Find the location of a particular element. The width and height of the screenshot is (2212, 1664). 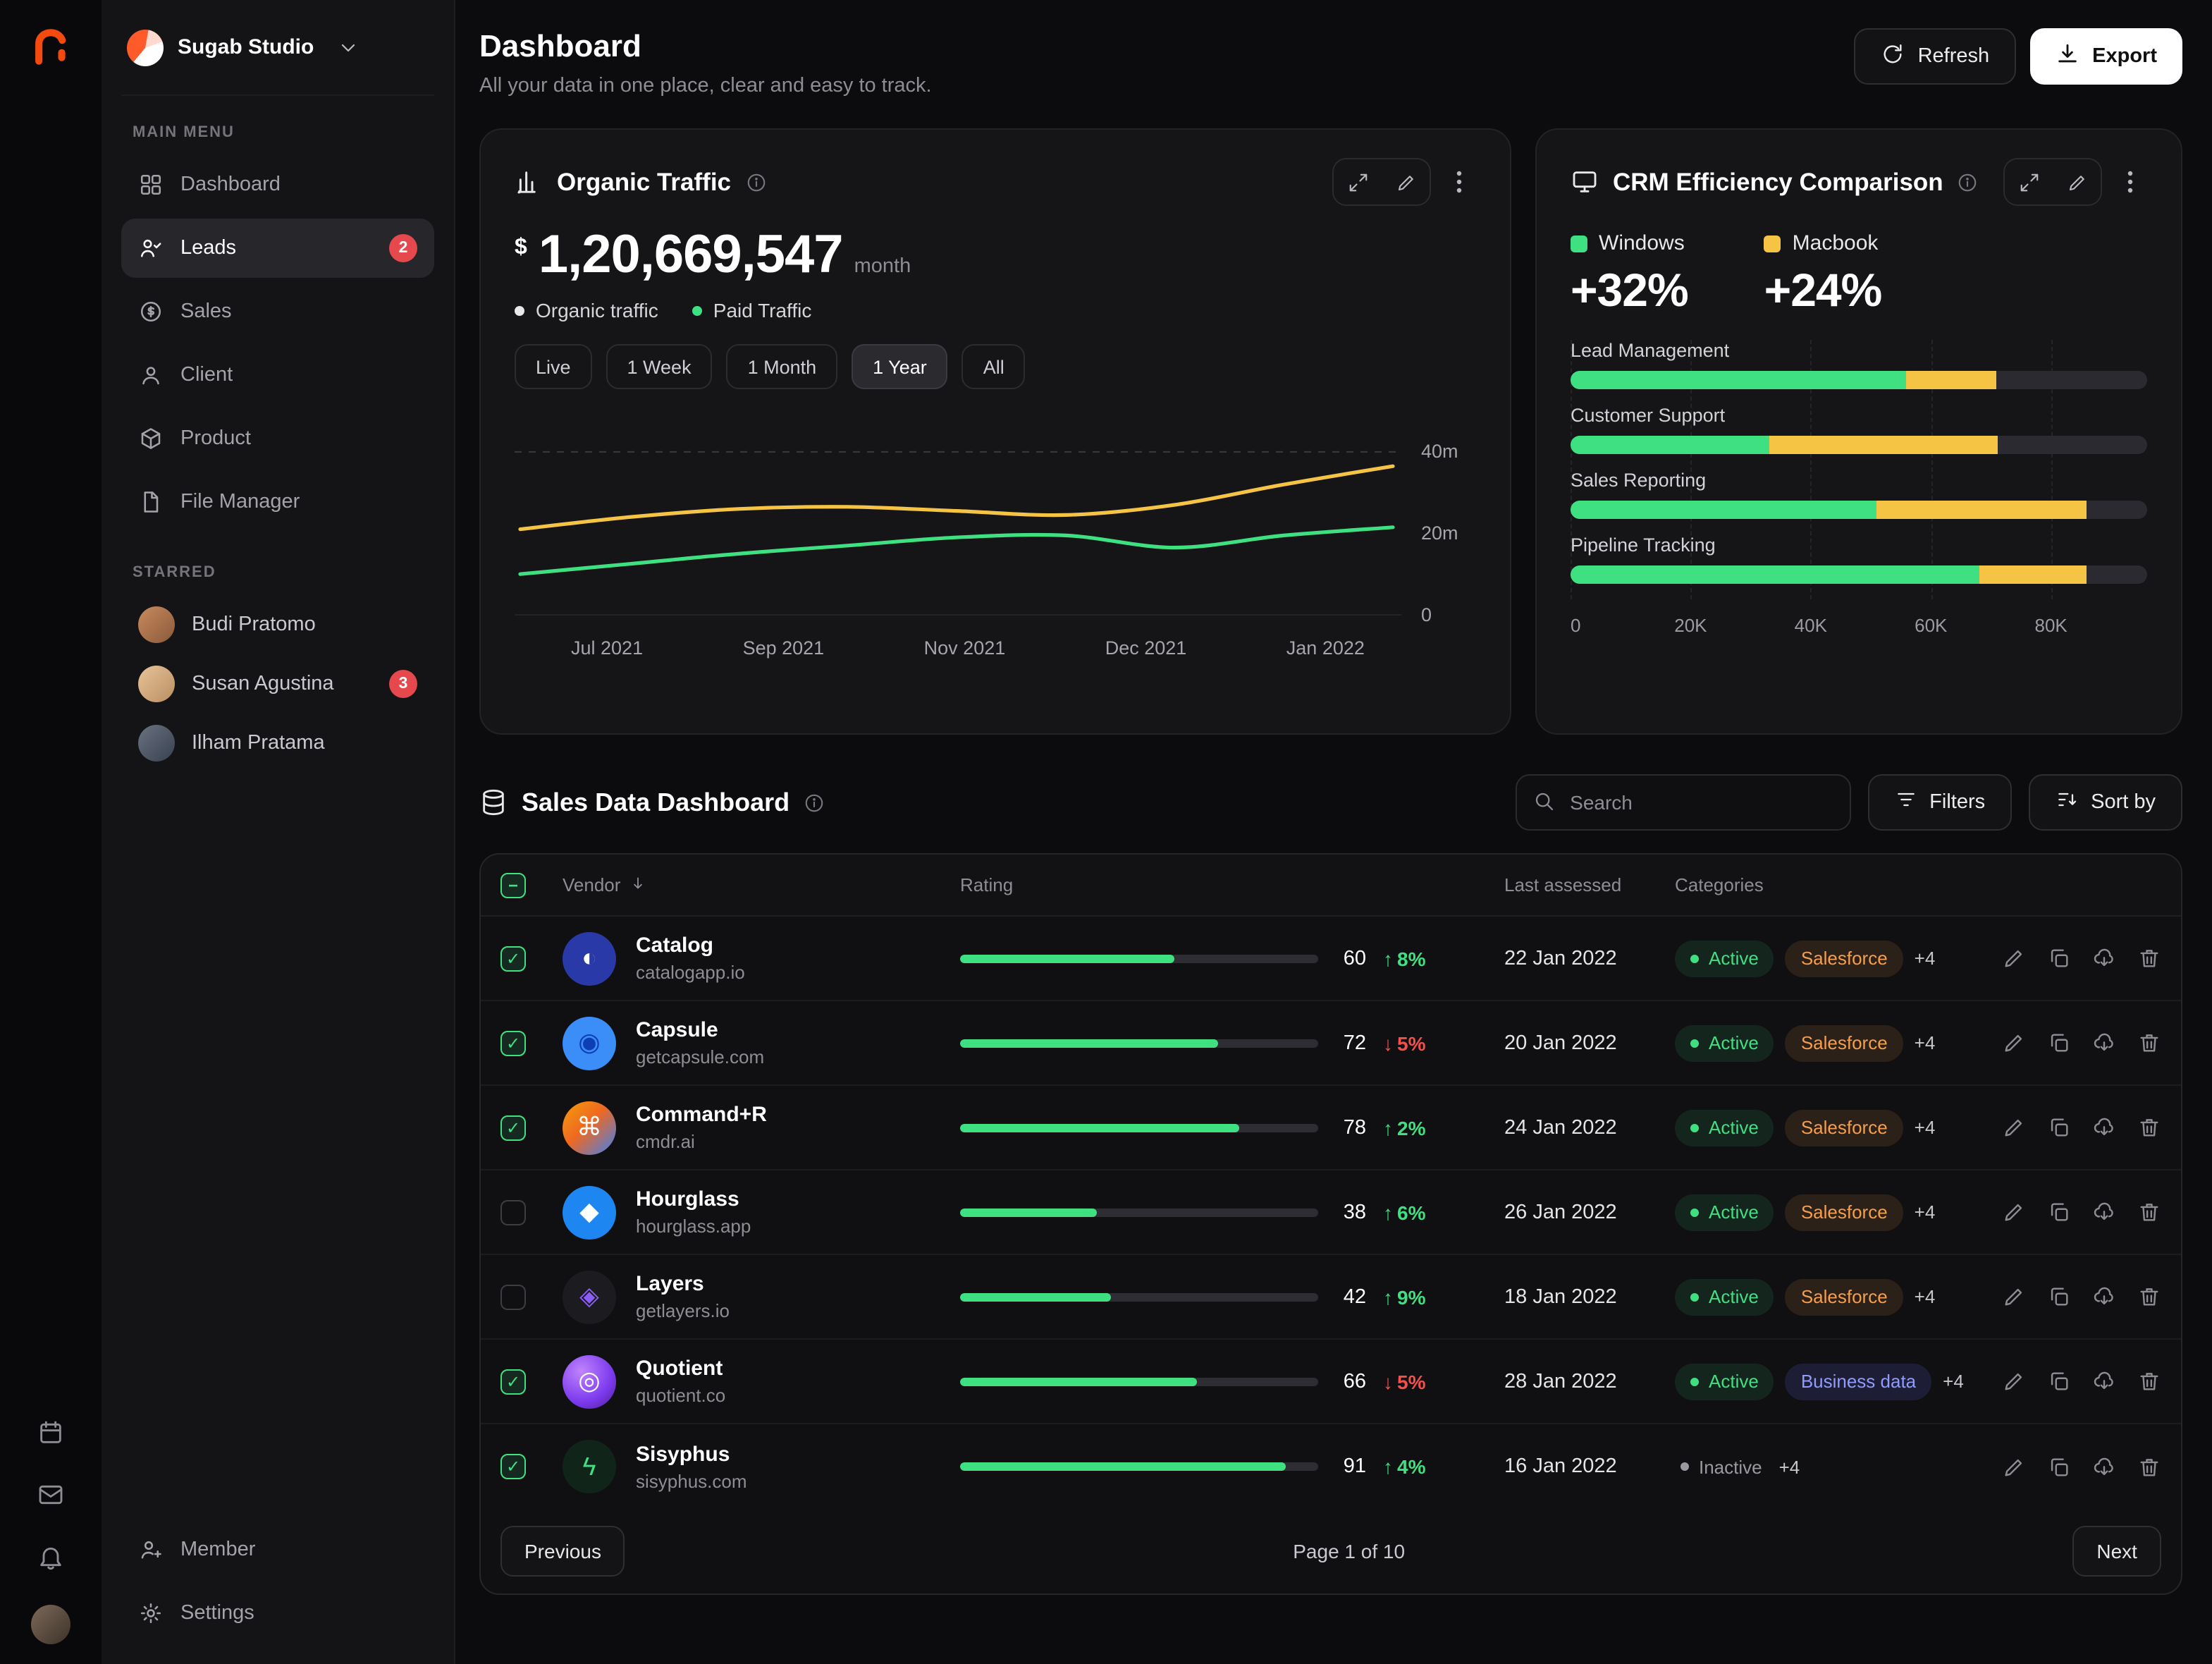

crm-category-label: Sales Reporting is located at coordinates (1639, 481).